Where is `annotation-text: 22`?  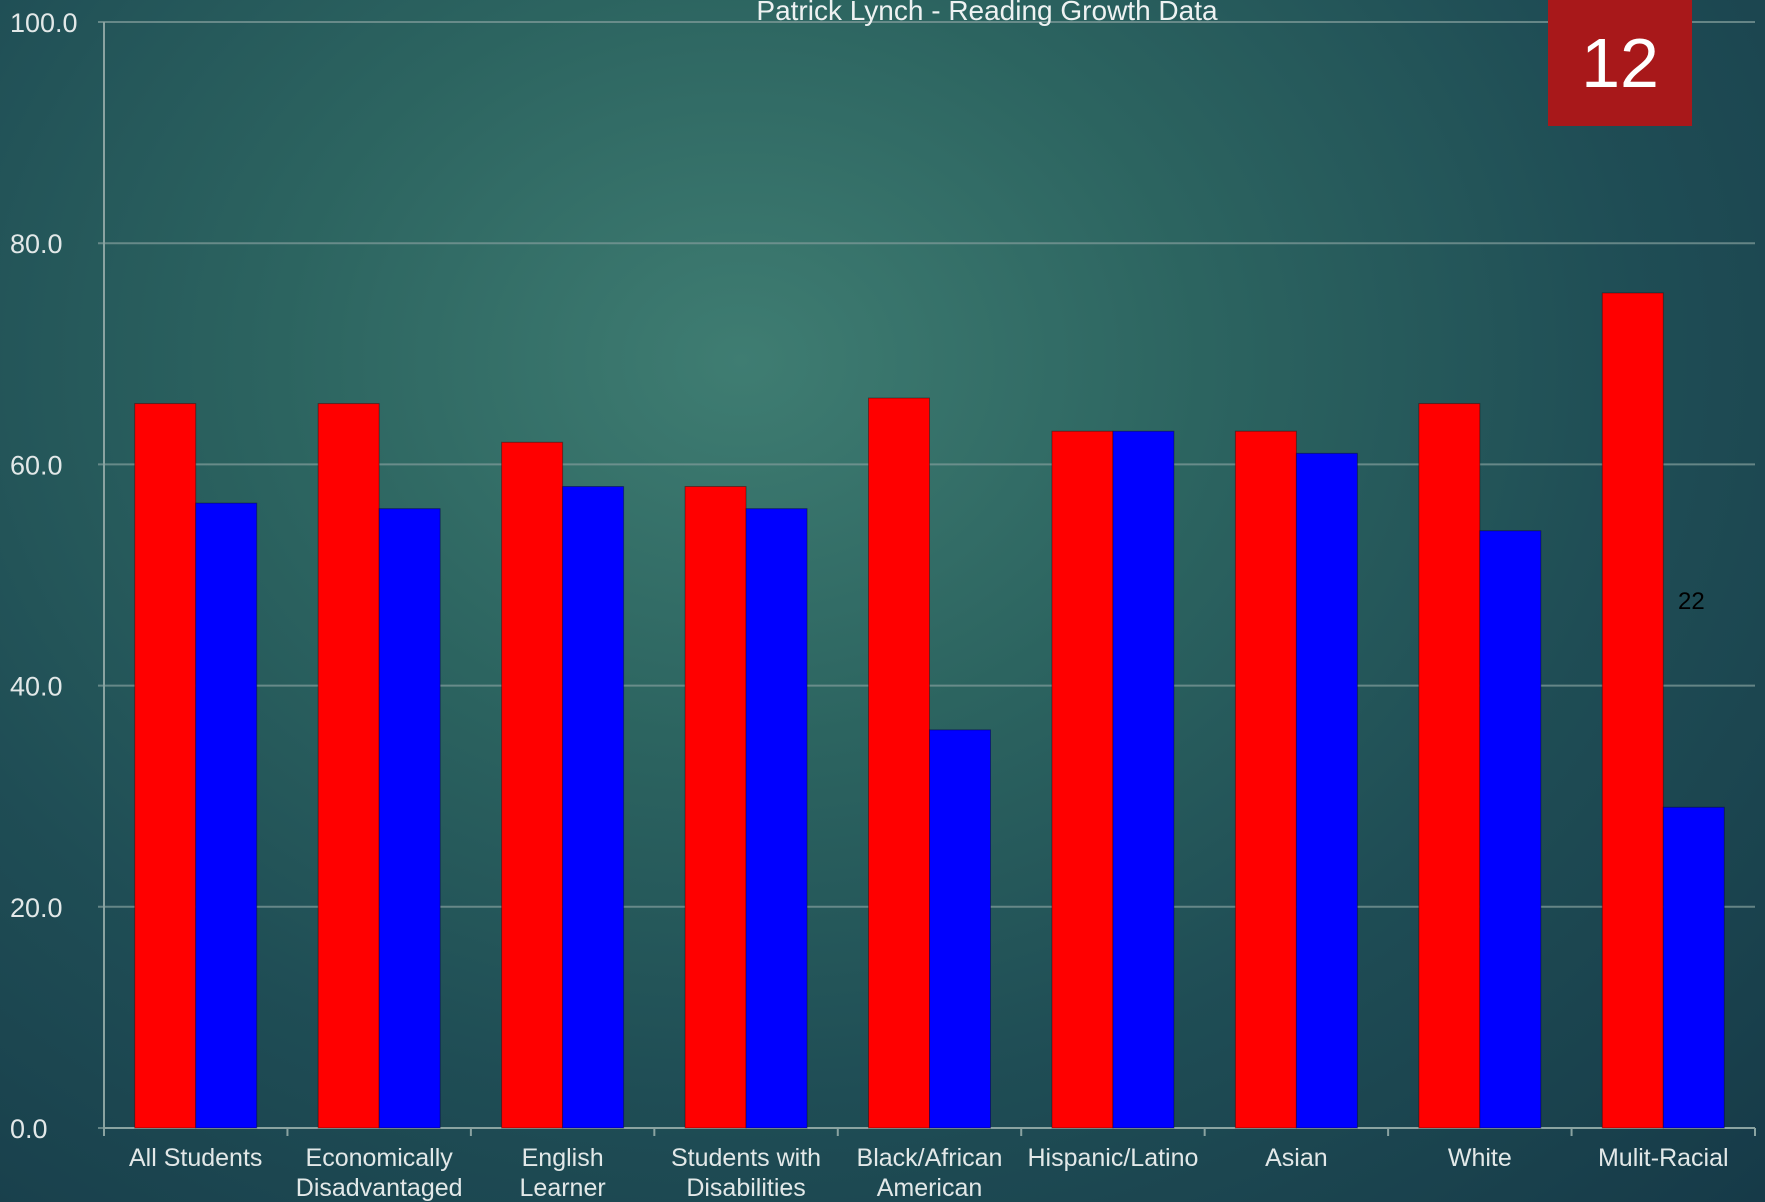 annotation-text: 22 is located at coordinates (1691, 601).